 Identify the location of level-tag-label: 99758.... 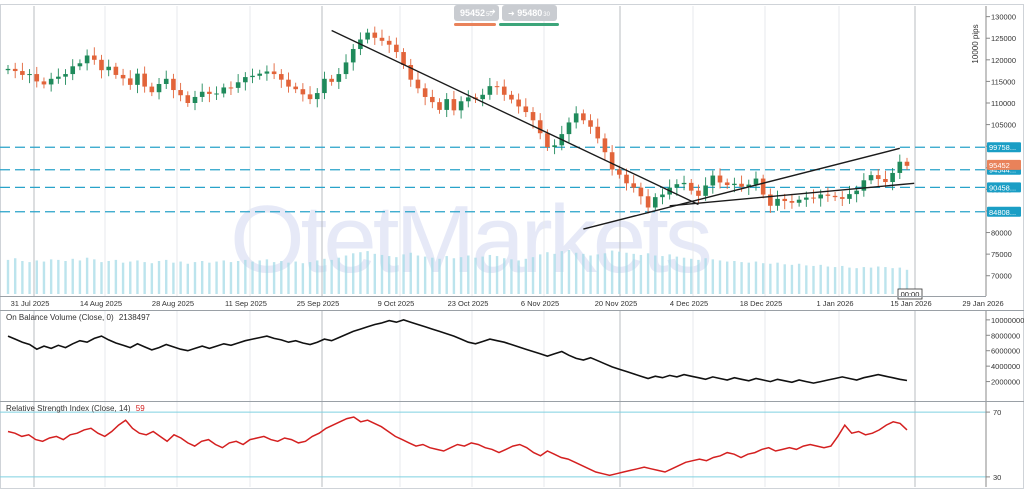
(1002, 147).